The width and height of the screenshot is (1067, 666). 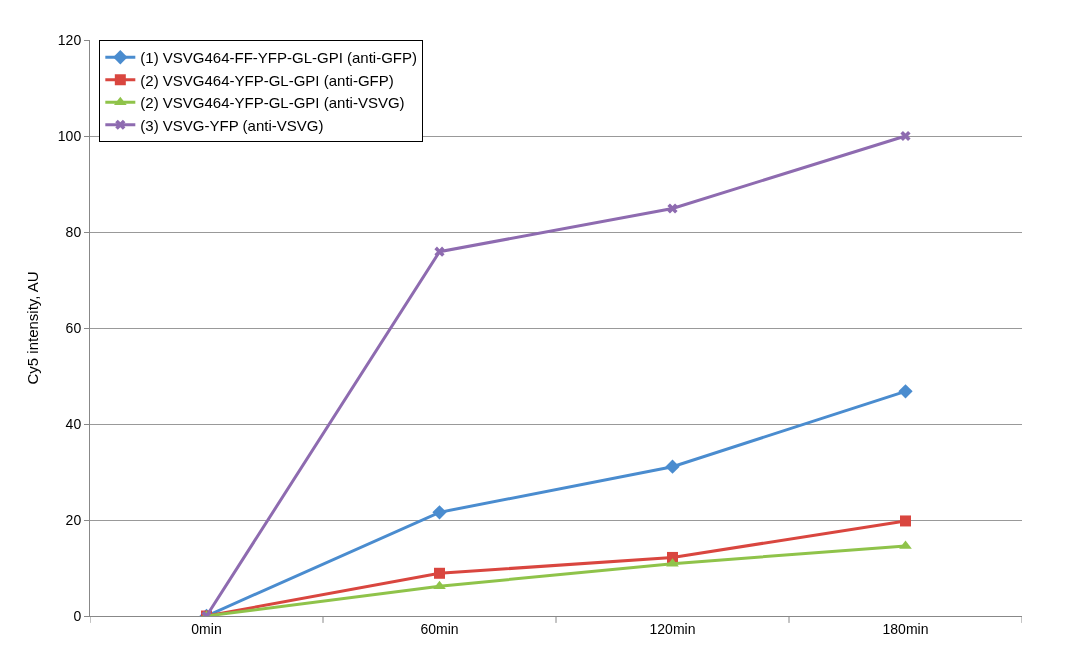 I want to click on x-tick-label: 180min, so click(x=905, y=628).